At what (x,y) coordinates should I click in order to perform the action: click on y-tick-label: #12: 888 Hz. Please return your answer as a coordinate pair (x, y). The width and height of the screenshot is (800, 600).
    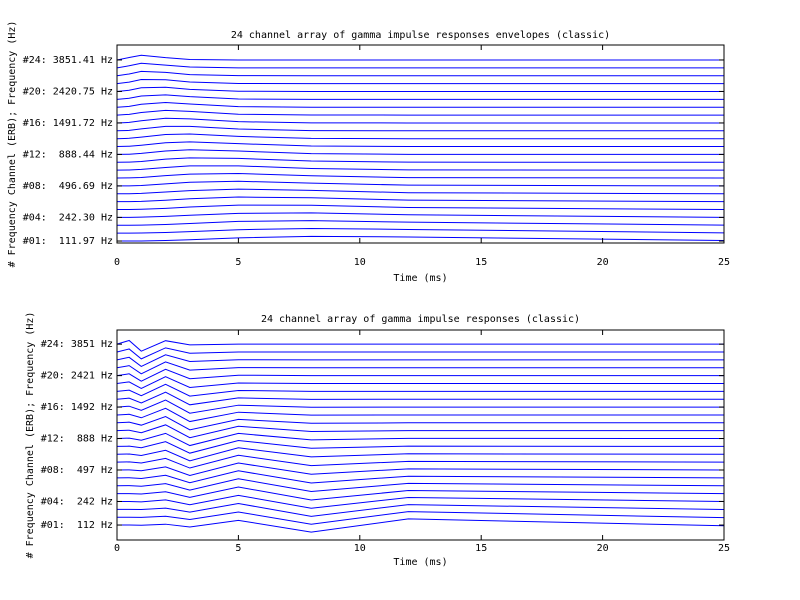
    Looking at the image, I should click on (77, 439).